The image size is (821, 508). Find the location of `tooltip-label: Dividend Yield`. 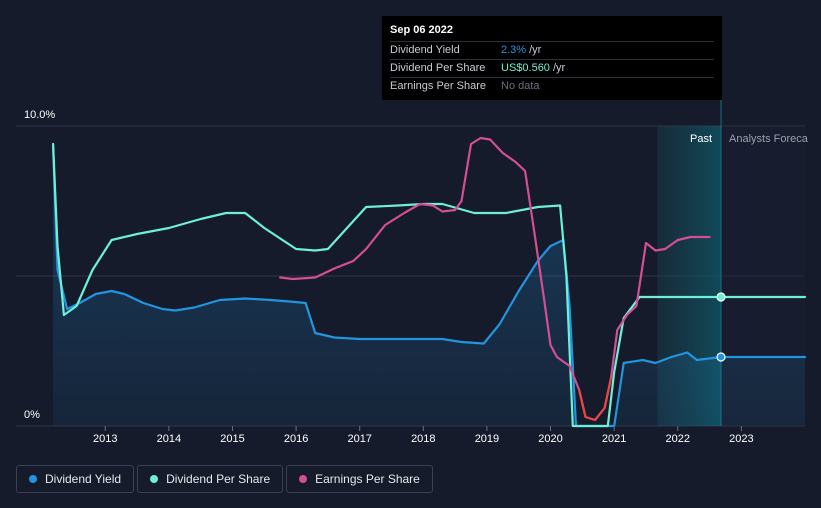

tooltip-label: Dividend Yield is located at coordinates (425, 50).